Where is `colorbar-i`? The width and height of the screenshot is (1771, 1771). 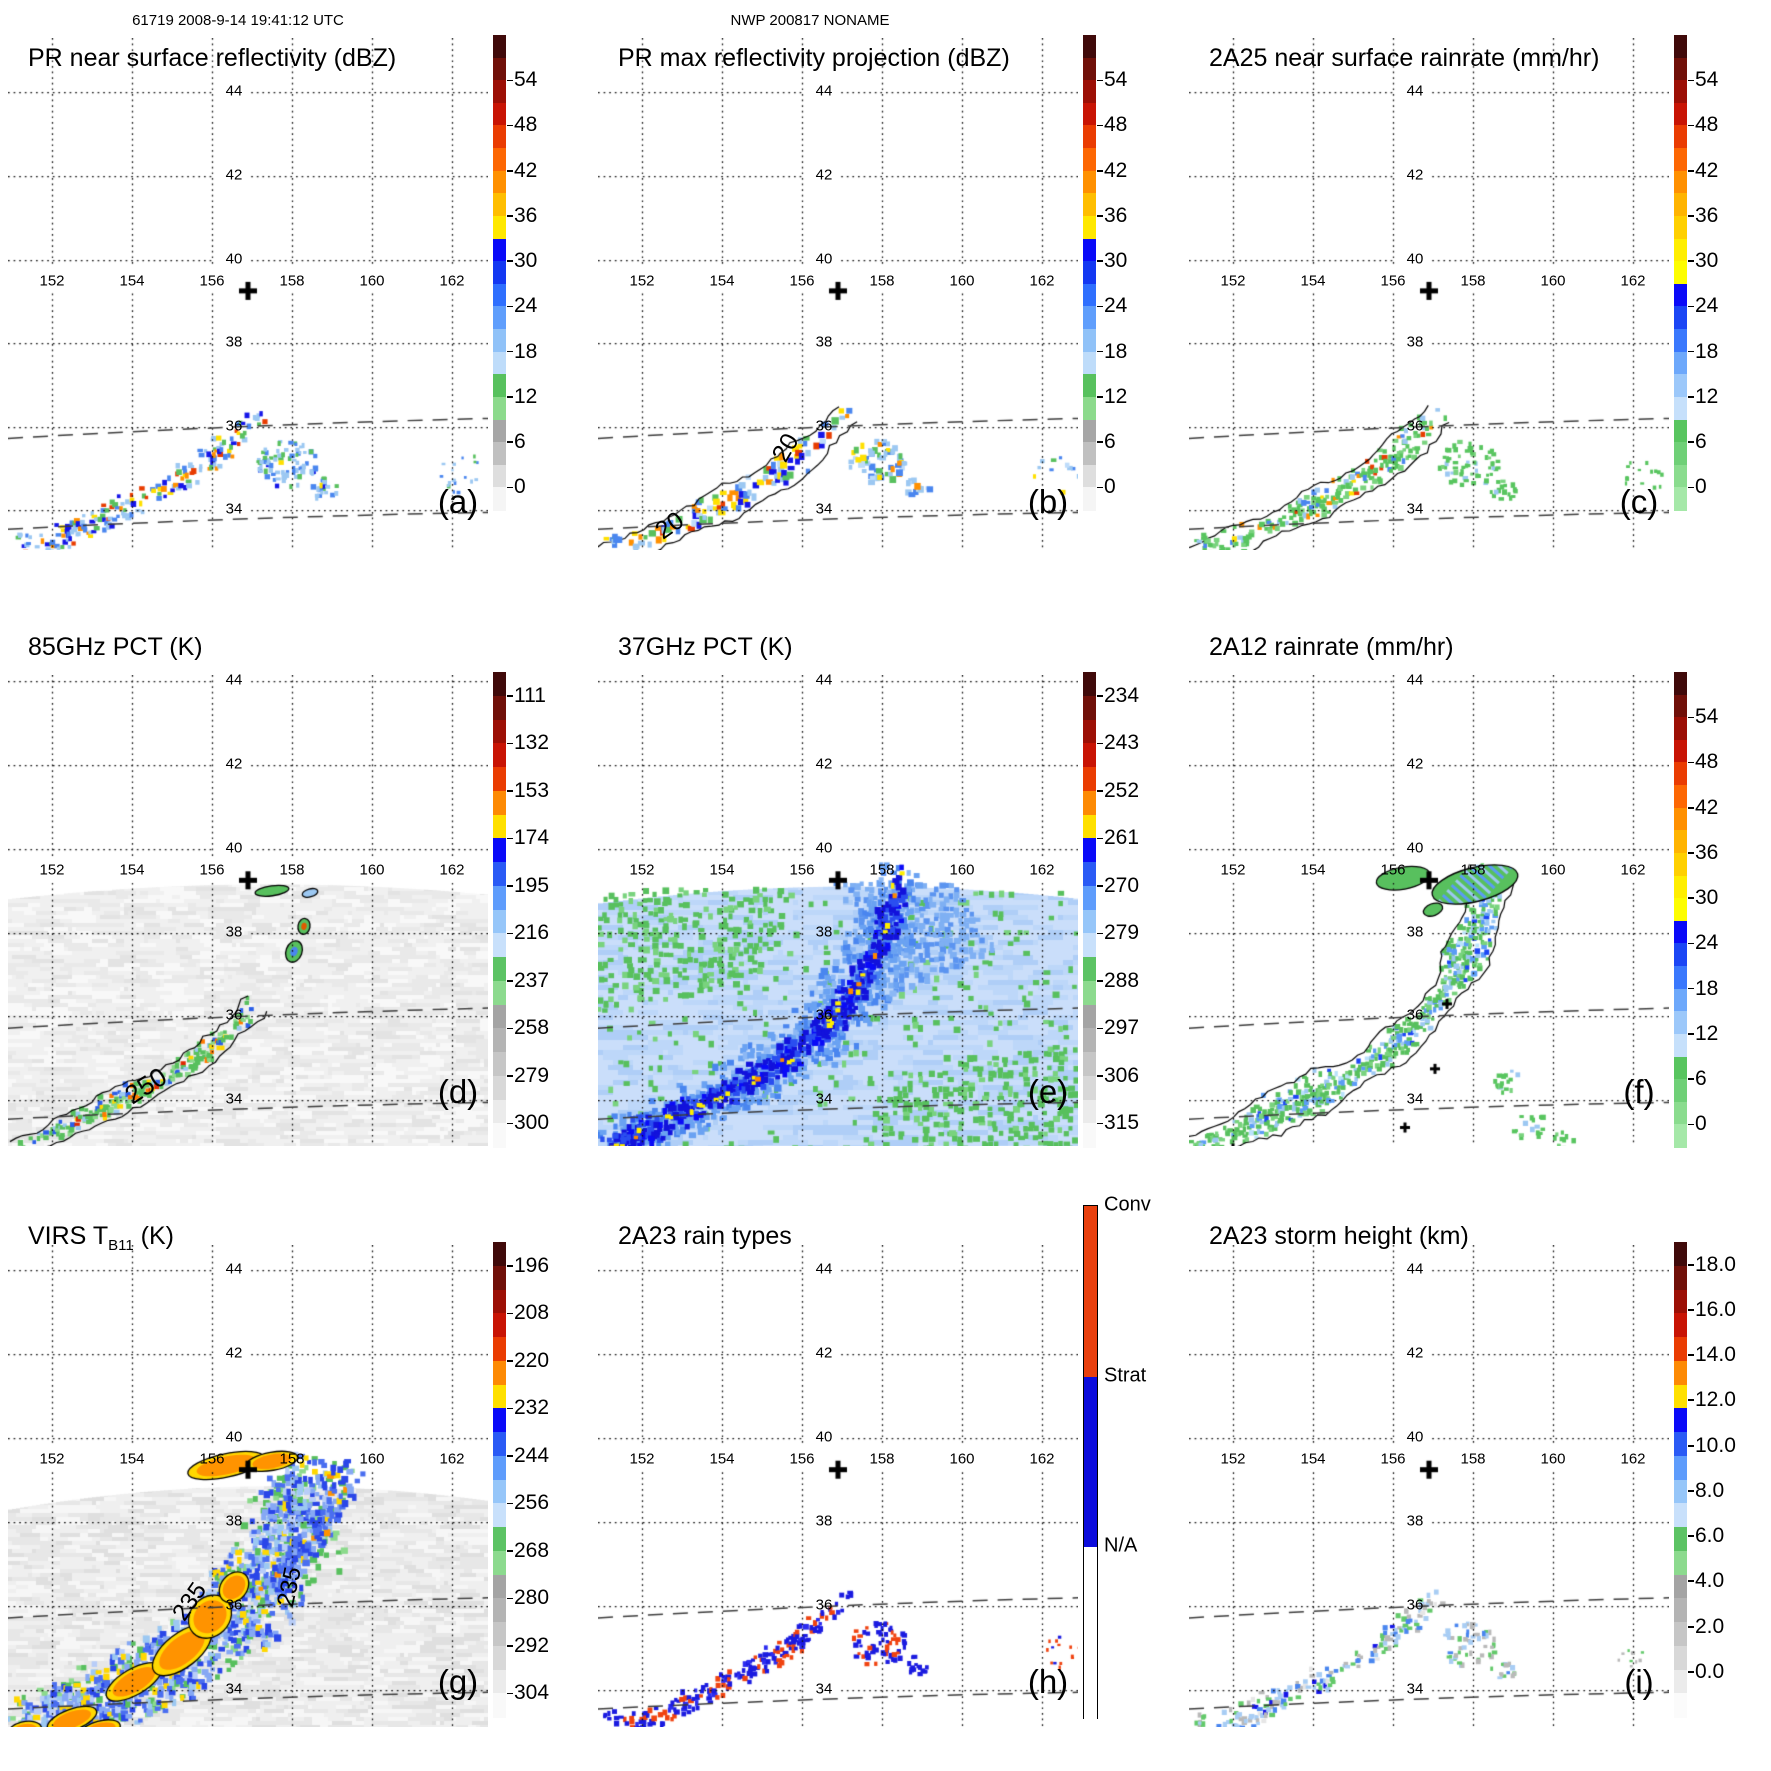 colorbar-i is located at coordinates (1680, 1480).